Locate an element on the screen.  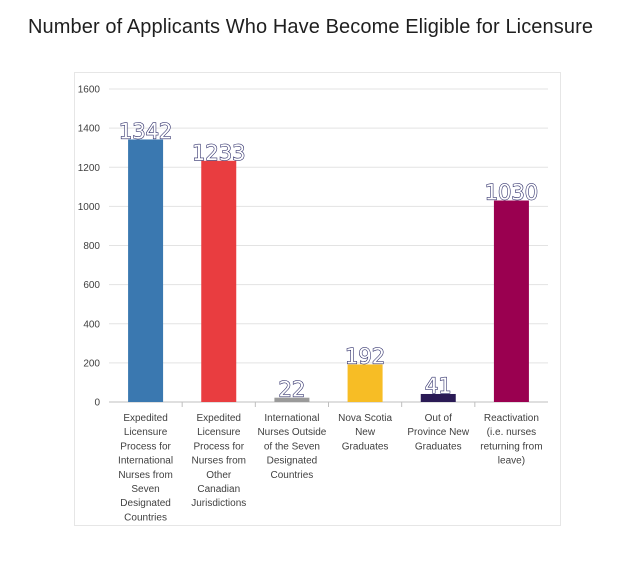
category-label-line: Jurisdictions is located at coordinates (218, 503).